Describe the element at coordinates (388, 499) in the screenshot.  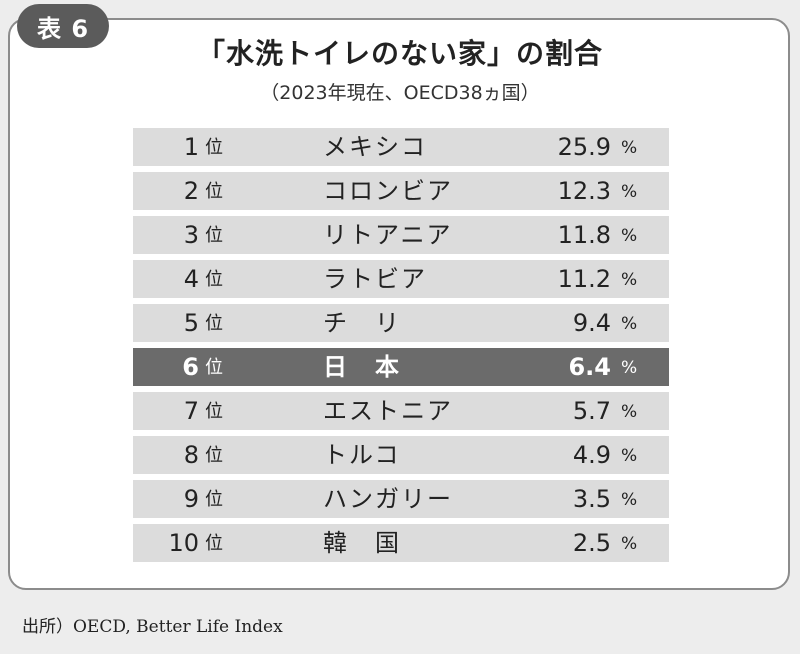
I see `country-name: ハンガリー` at that location.